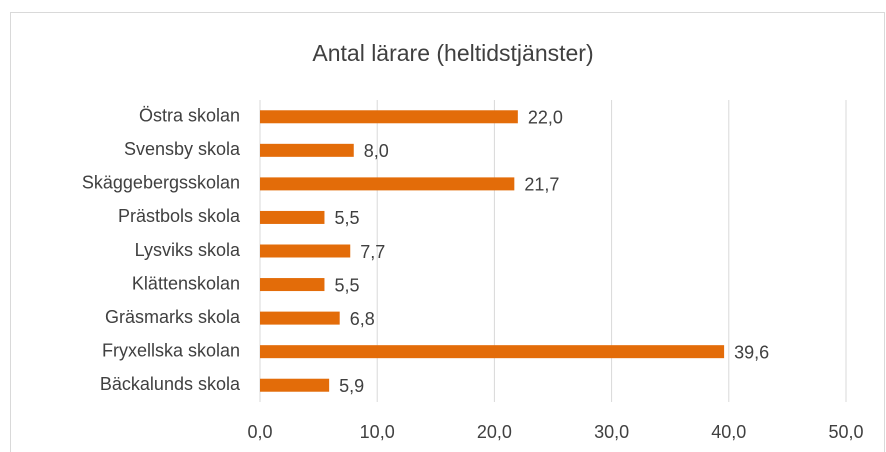  What do you see at coordinates (845, 432) in the screenshot?
I see `x-tick-label: 50,0` at bounding box center [845, 432].